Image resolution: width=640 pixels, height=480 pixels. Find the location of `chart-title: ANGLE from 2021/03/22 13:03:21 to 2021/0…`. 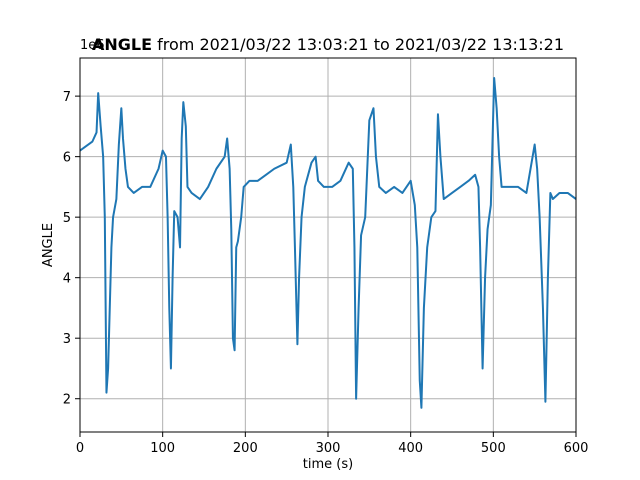

chart-title: ANGLE from 2021/03/22 13:03:21 to 2021/0… is located at coordinates (328, 44).